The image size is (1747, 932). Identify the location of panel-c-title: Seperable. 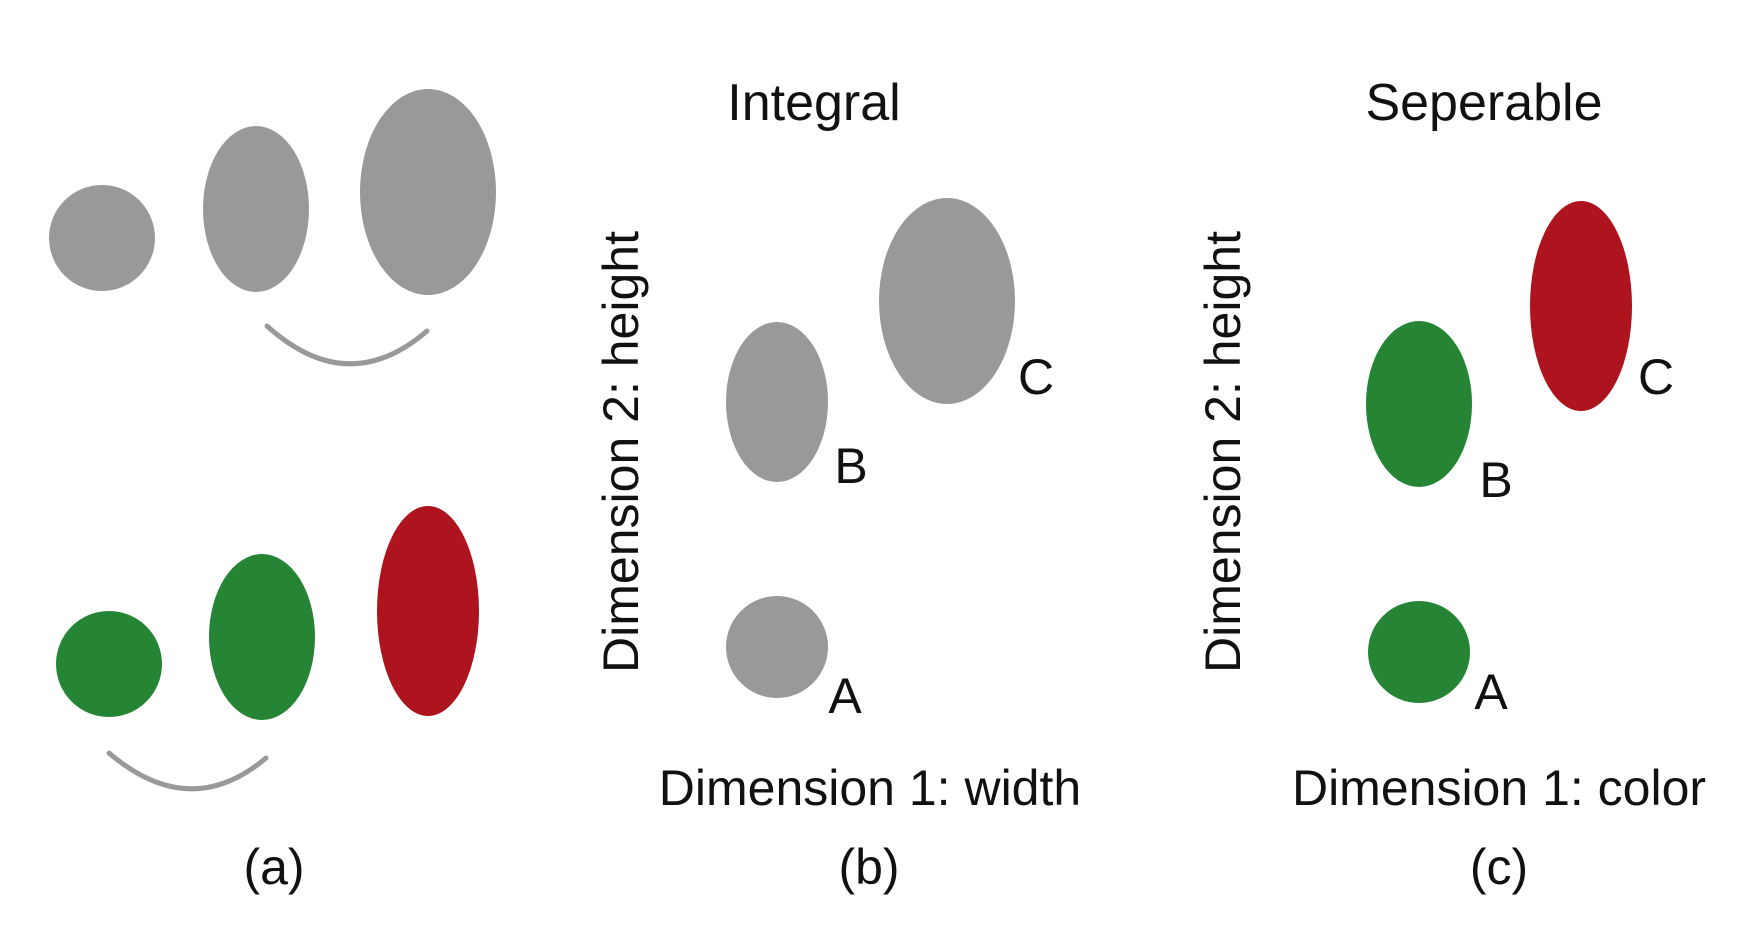
(1483, 103).